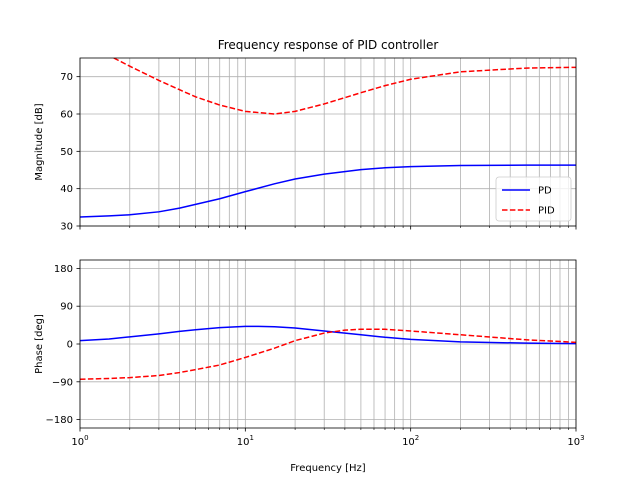 Image resolution: width=640 pixels, height=480 pixels. Describe the element at coordinates (245, 441) in the screenshot. I see `x-tick-label: 10¹` at that location.